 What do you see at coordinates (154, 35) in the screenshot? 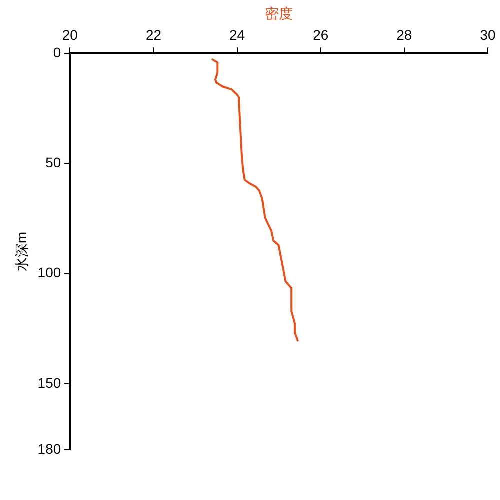
I see `x-tick-label: 22` at bounding box center [154, 35].